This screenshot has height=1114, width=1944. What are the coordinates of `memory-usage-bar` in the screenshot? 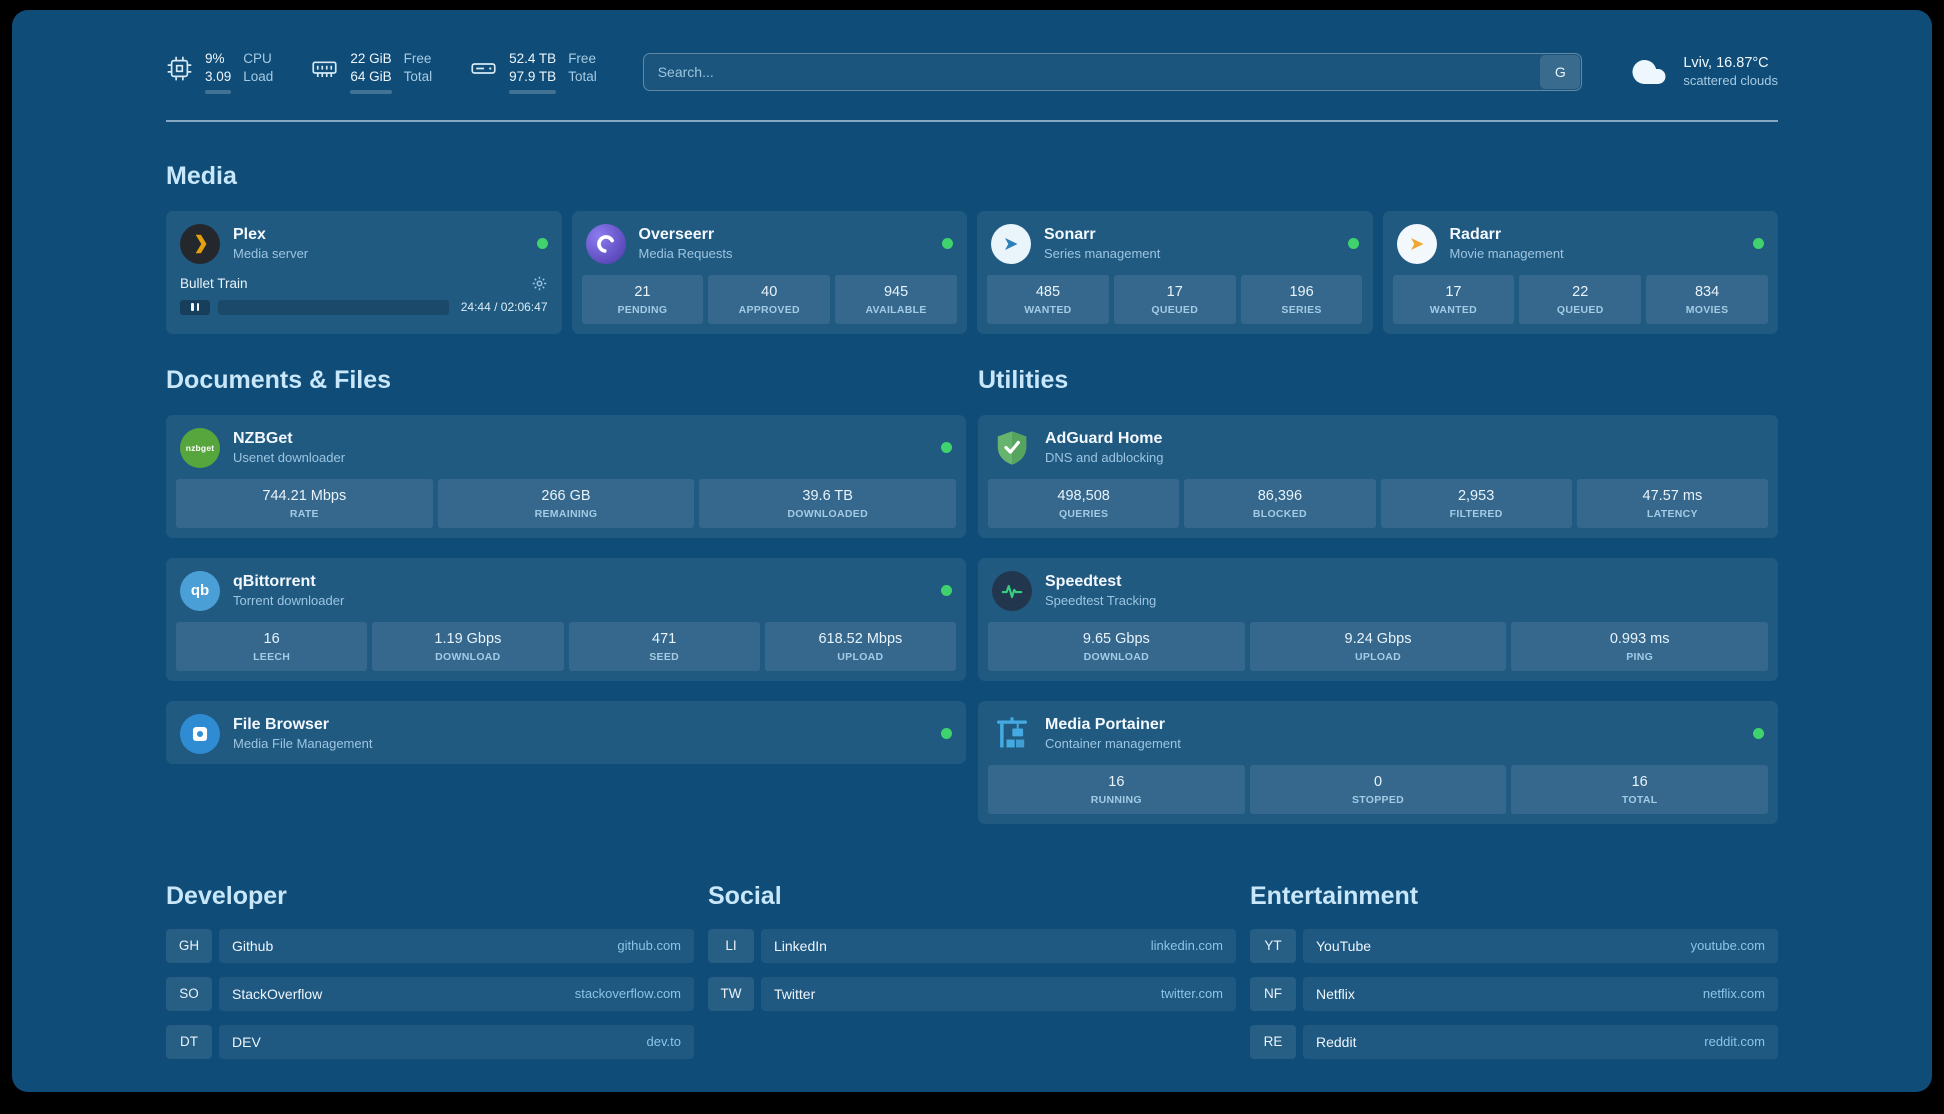 It's located at (371, 92).